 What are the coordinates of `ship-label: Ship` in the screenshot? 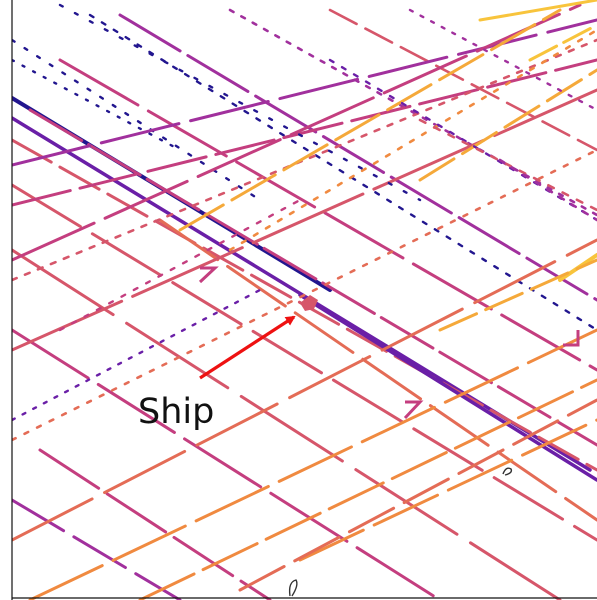 It's located at (176, 412).